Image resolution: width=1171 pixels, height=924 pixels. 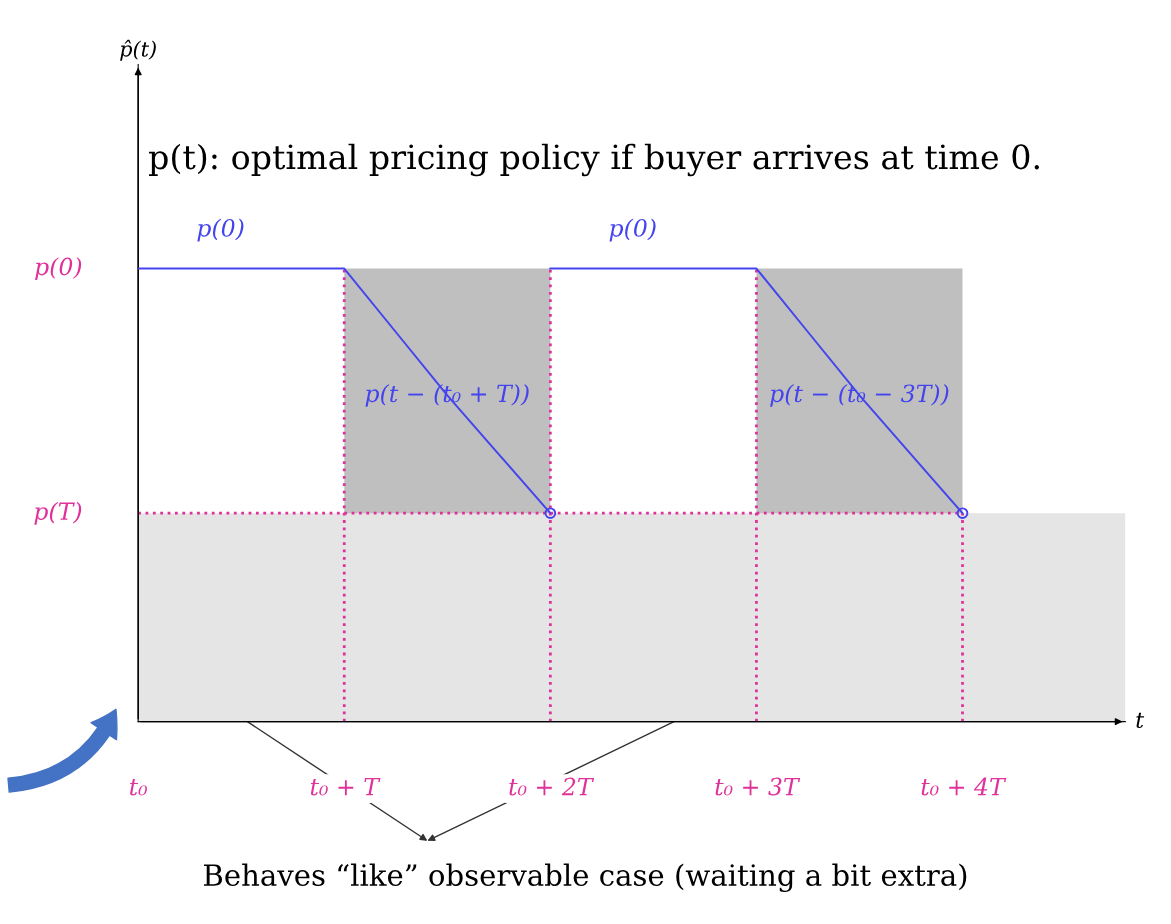 What do you see at coordinates (964, 786) in the screenshot?
I see `x-tick-label: t₀ + 4T` at bounding box center [964, 786].